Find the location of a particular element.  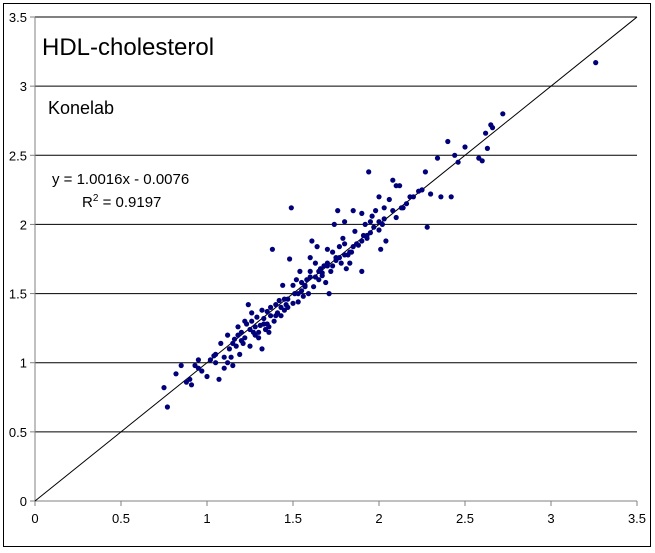

r-squared-exponent: 2 is located at coordinates (96, 198).